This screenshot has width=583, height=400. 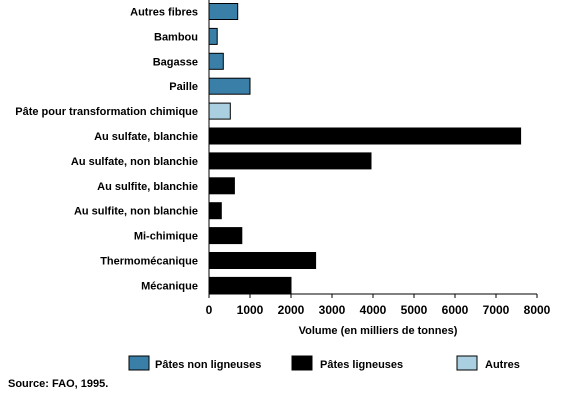 I want to click on category-label: Mécanique, so click(x=169, y=286).